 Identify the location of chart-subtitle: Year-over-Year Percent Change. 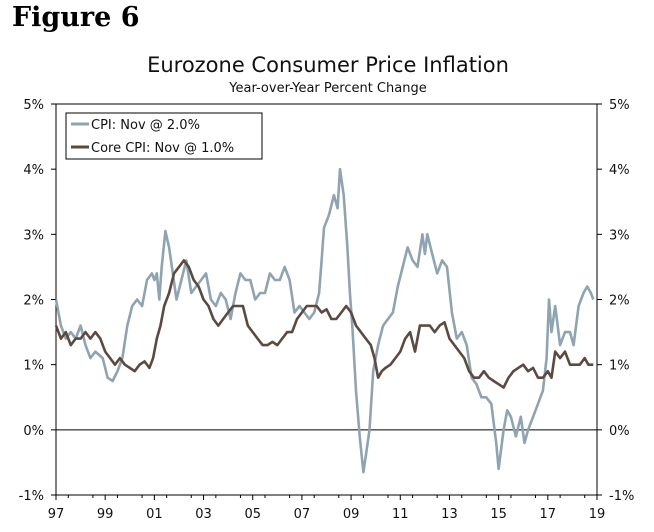
(327, 88).